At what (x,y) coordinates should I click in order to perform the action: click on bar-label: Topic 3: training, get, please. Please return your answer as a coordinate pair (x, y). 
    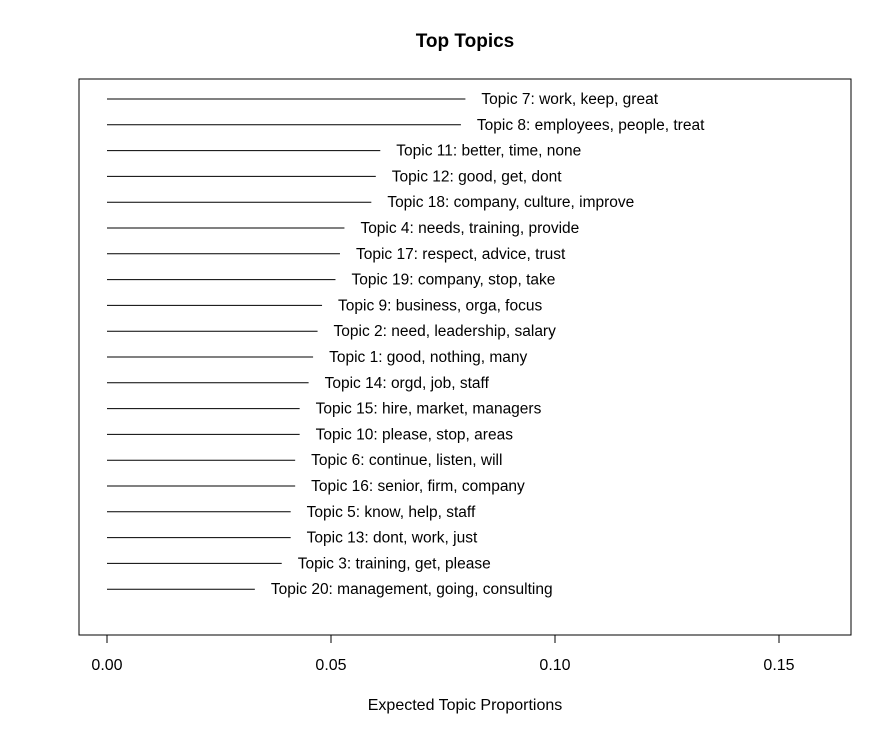
    Looking at the image, I should click on (394, 563).